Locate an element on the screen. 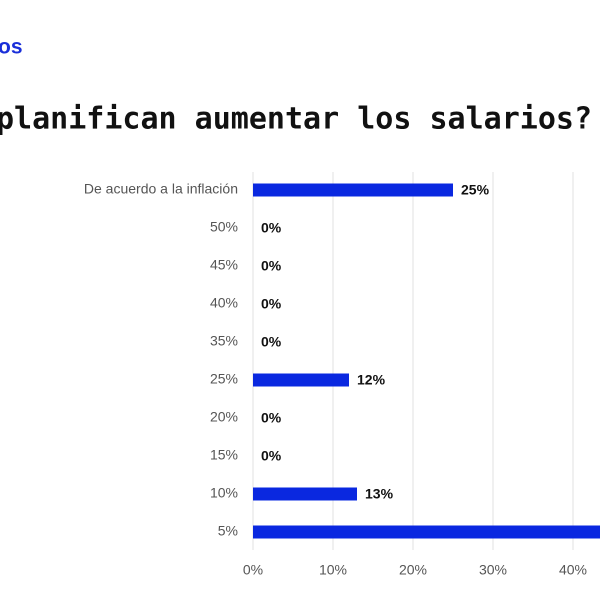 The image size is (600, 600). y-tick-label: 50% is located at coordinates (224, 227).